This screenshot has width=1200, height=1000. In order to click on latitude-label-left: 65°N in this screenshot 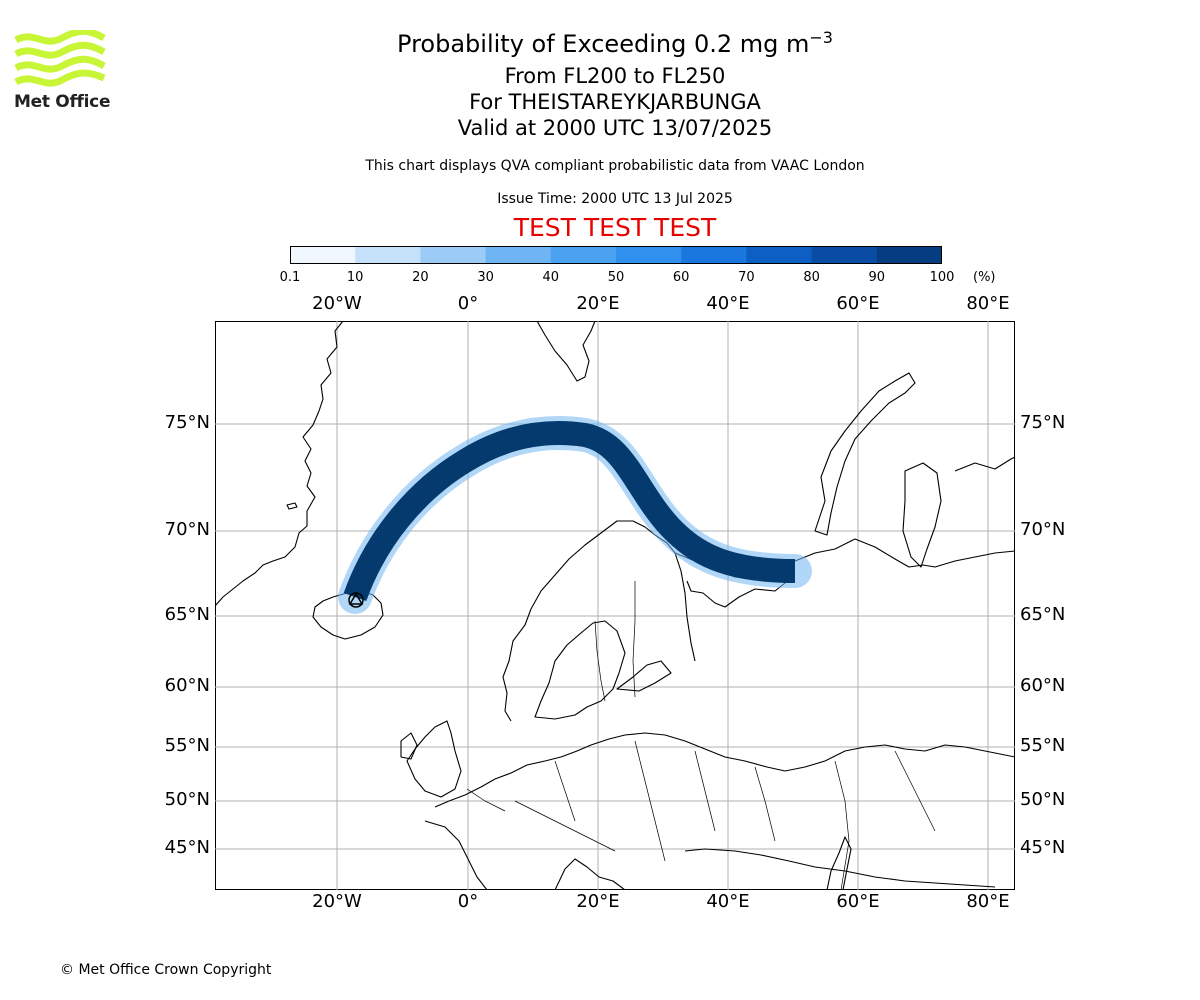, I will do `click(187, 614)`.